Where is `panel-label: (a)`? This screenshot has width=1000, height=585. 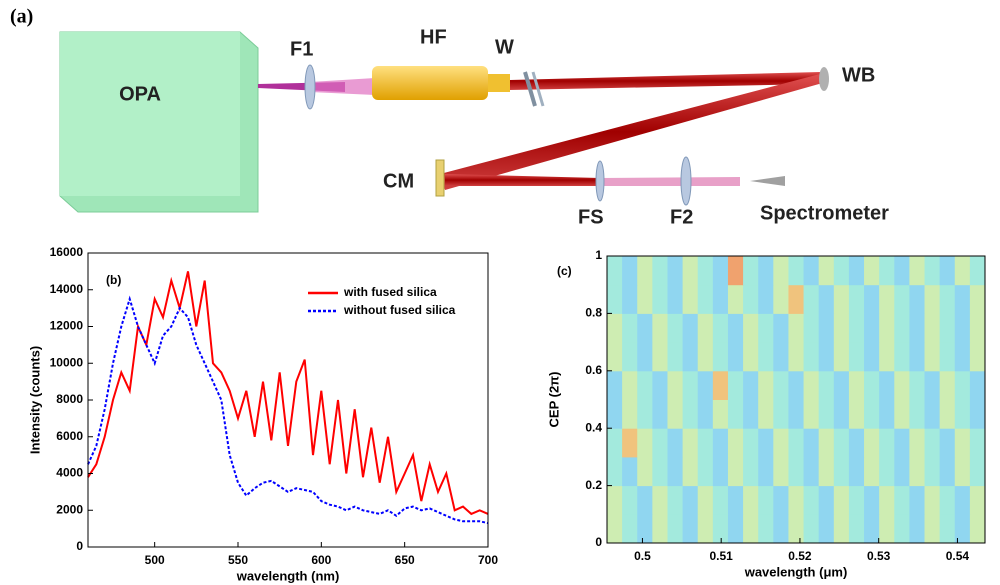 panel-label: (a) is located at coordinates (21, 17).